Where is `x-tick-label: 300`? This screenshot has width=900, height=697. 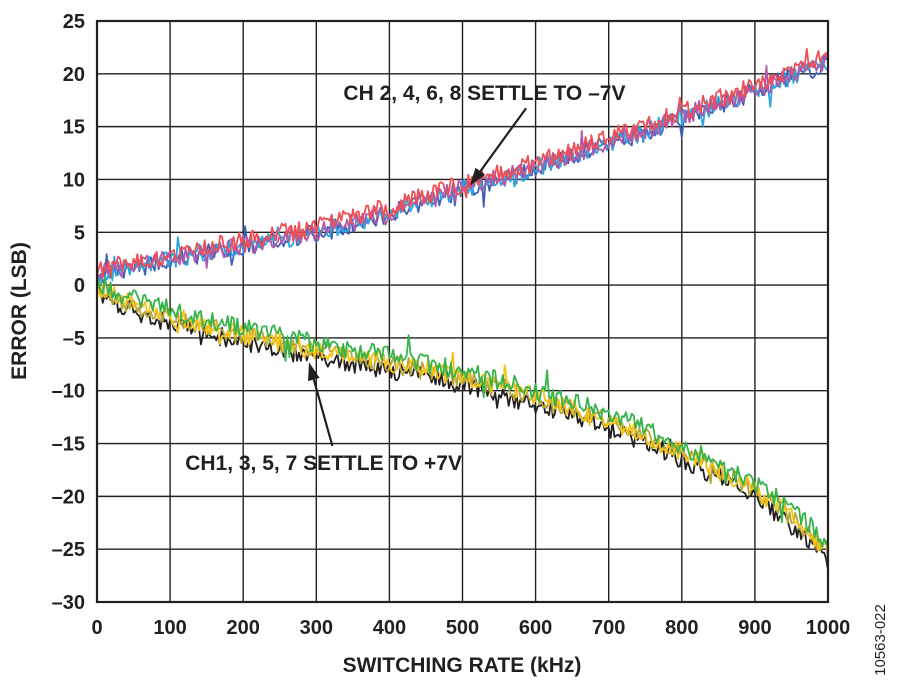 x-tick-label: 300 is located at coordinates (316, 628).